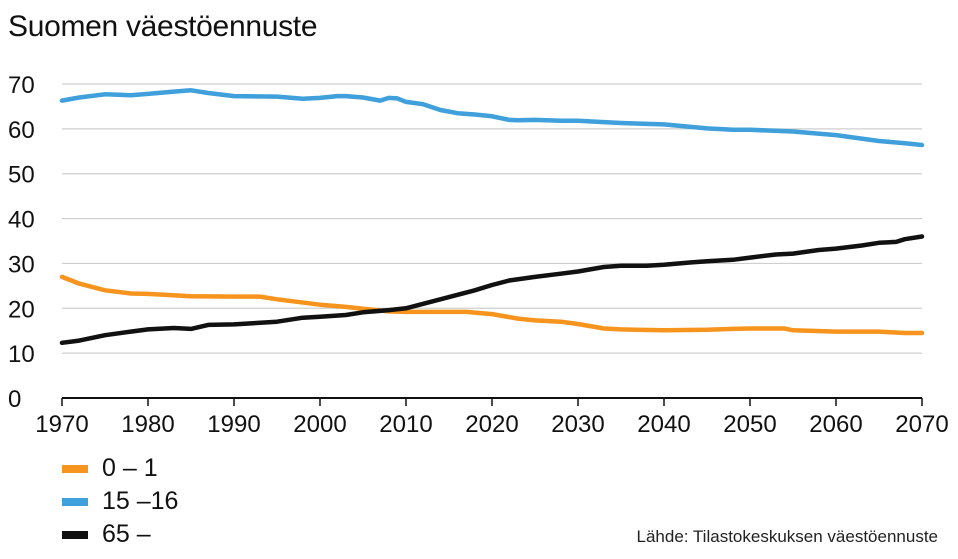 The height and width of the screenshot is (559, 958). What do you see at coordinates (21, 309) in the screenshot?
I see `y-tick-label: 20` at bounding box center [21, 309].